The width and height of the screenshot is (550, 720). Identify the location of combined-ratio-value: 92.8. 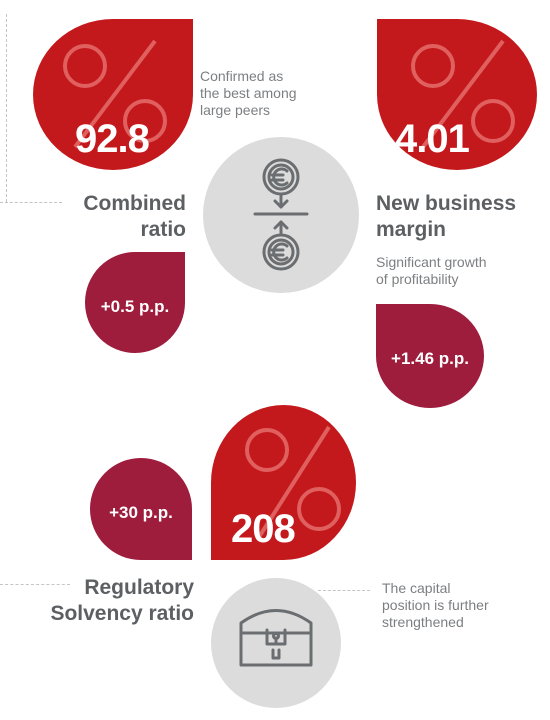
(112, 139).